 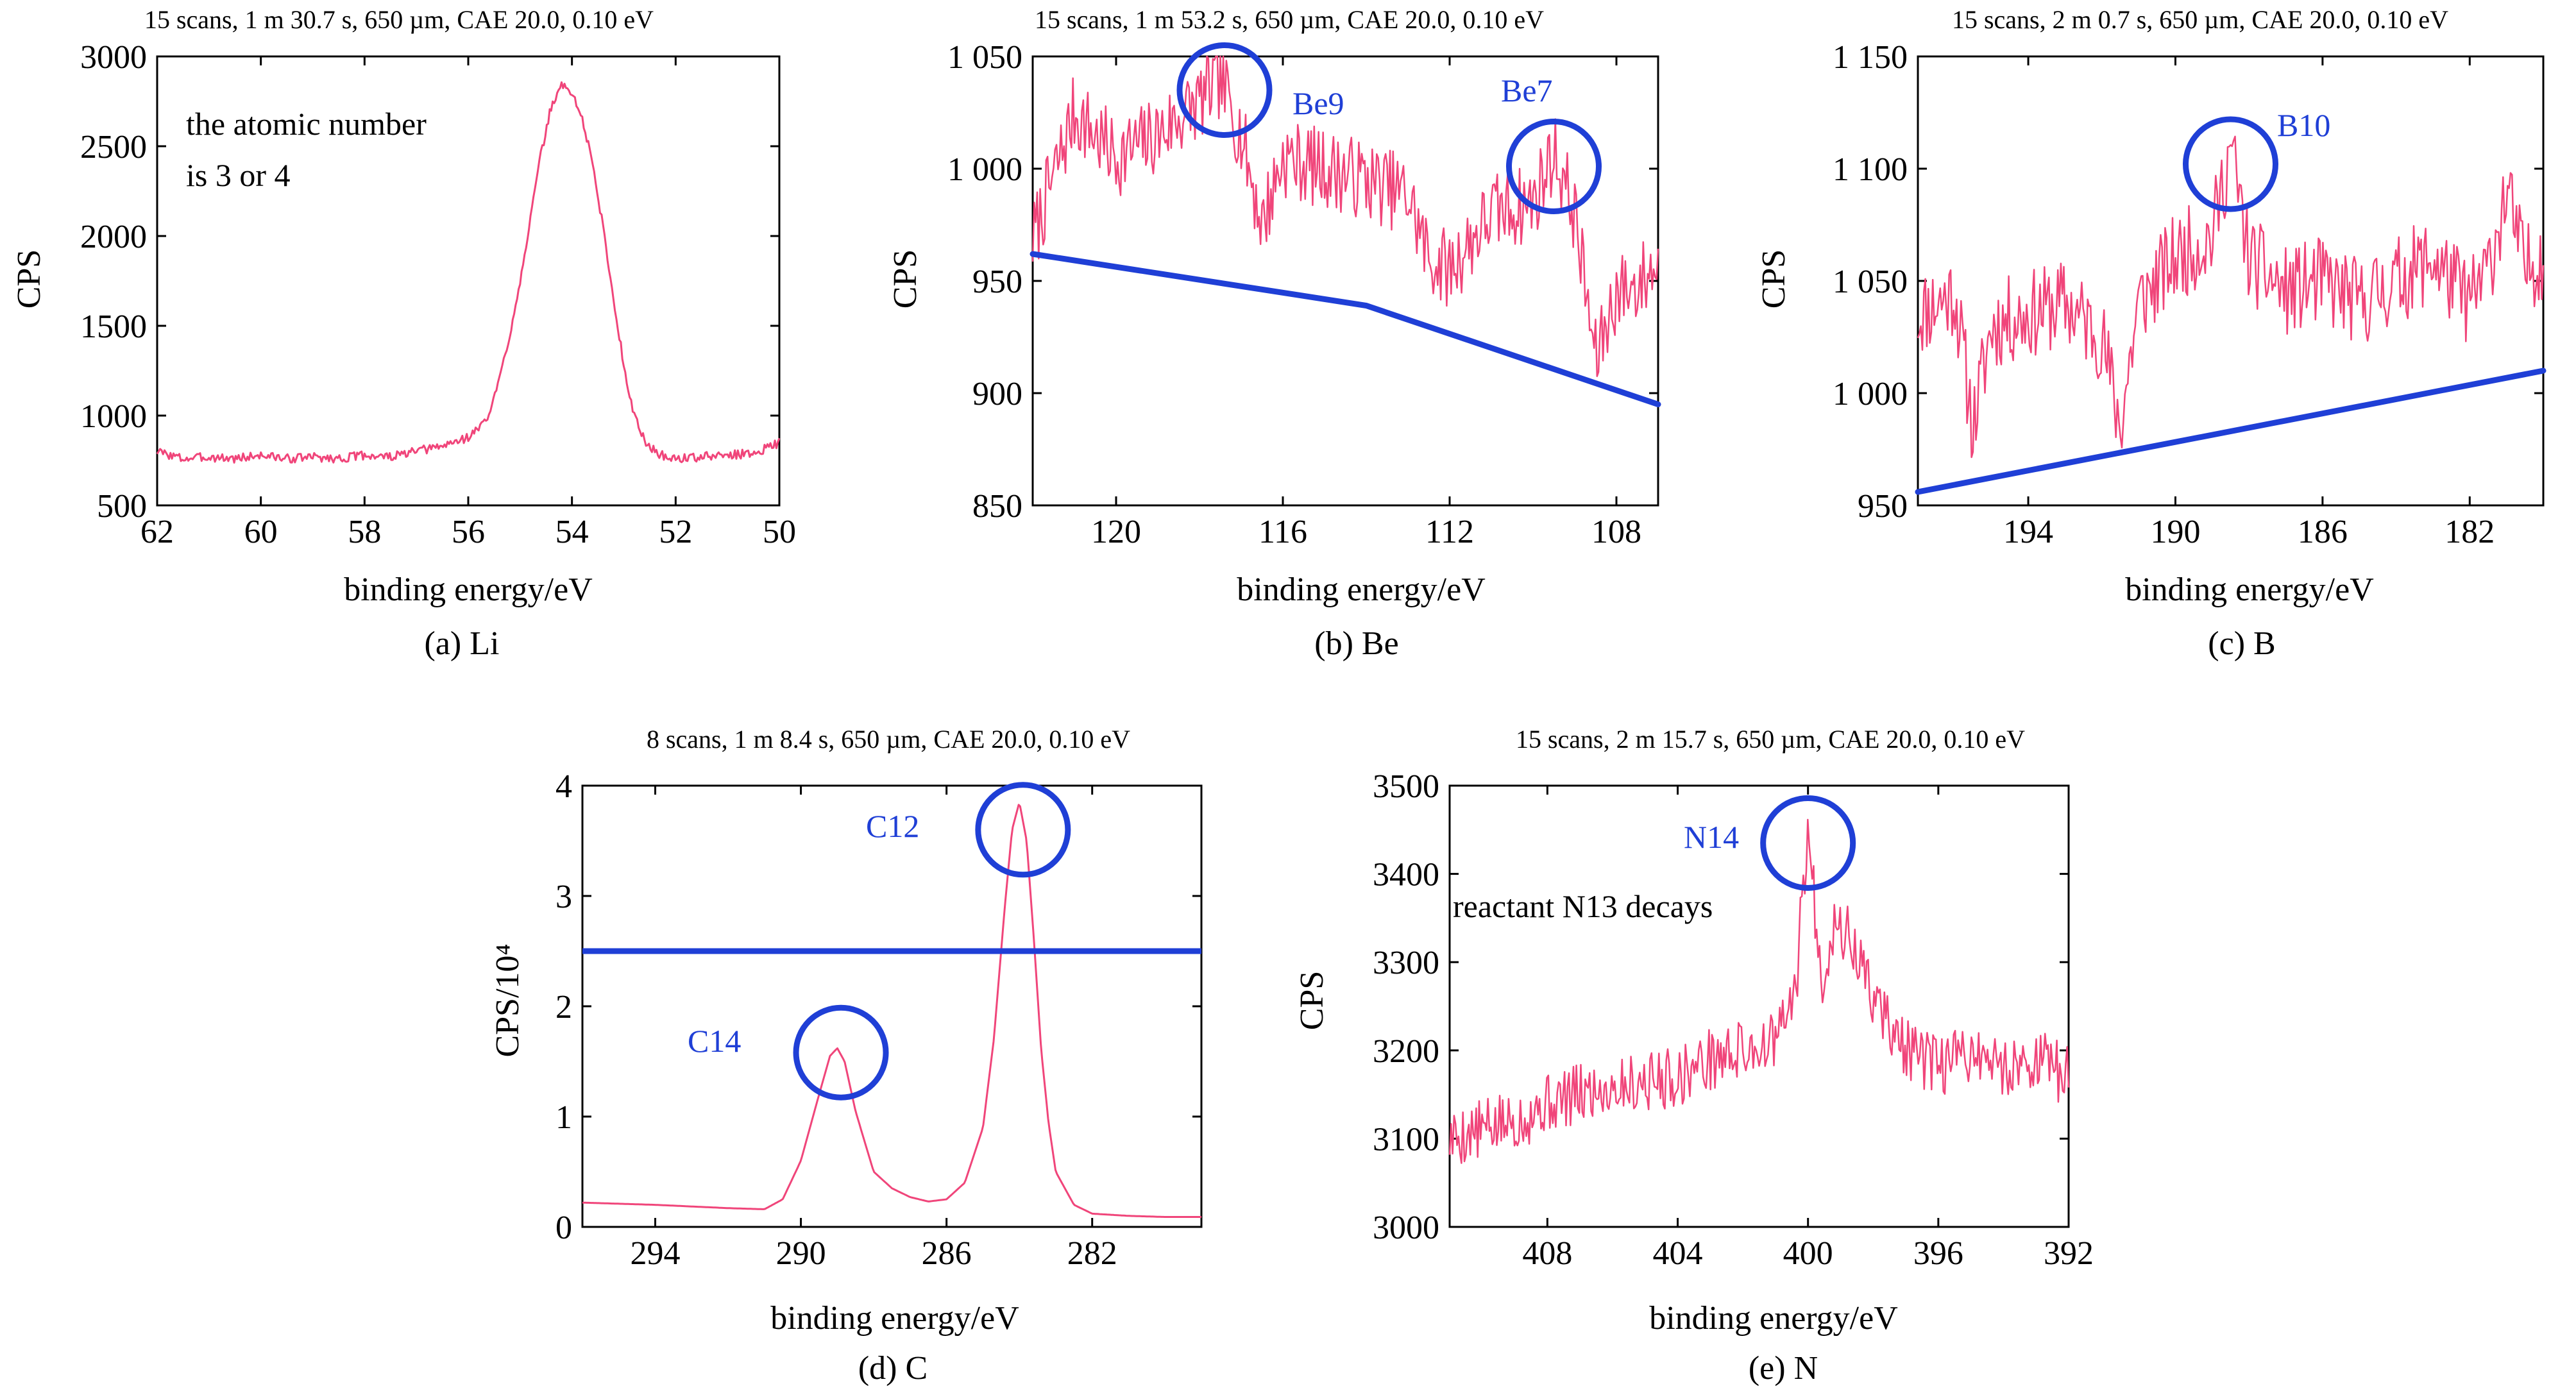 I want to click on be7-label: Be7, so click(x=1527, y=90).